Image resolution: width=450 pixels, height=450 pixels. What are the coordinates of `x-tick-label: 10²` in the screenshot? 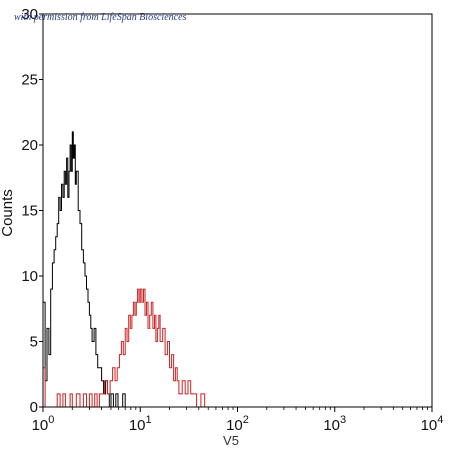 It's located at (237, 424).